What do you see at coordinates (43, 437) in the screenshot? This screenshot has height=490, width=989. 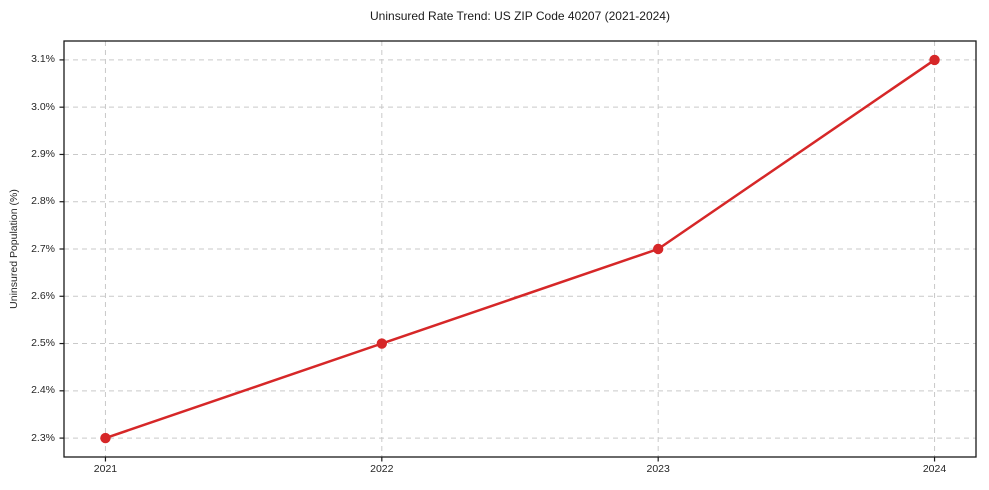 I see `y-tick-label: 2.3%` at bounding box center [43, 437].